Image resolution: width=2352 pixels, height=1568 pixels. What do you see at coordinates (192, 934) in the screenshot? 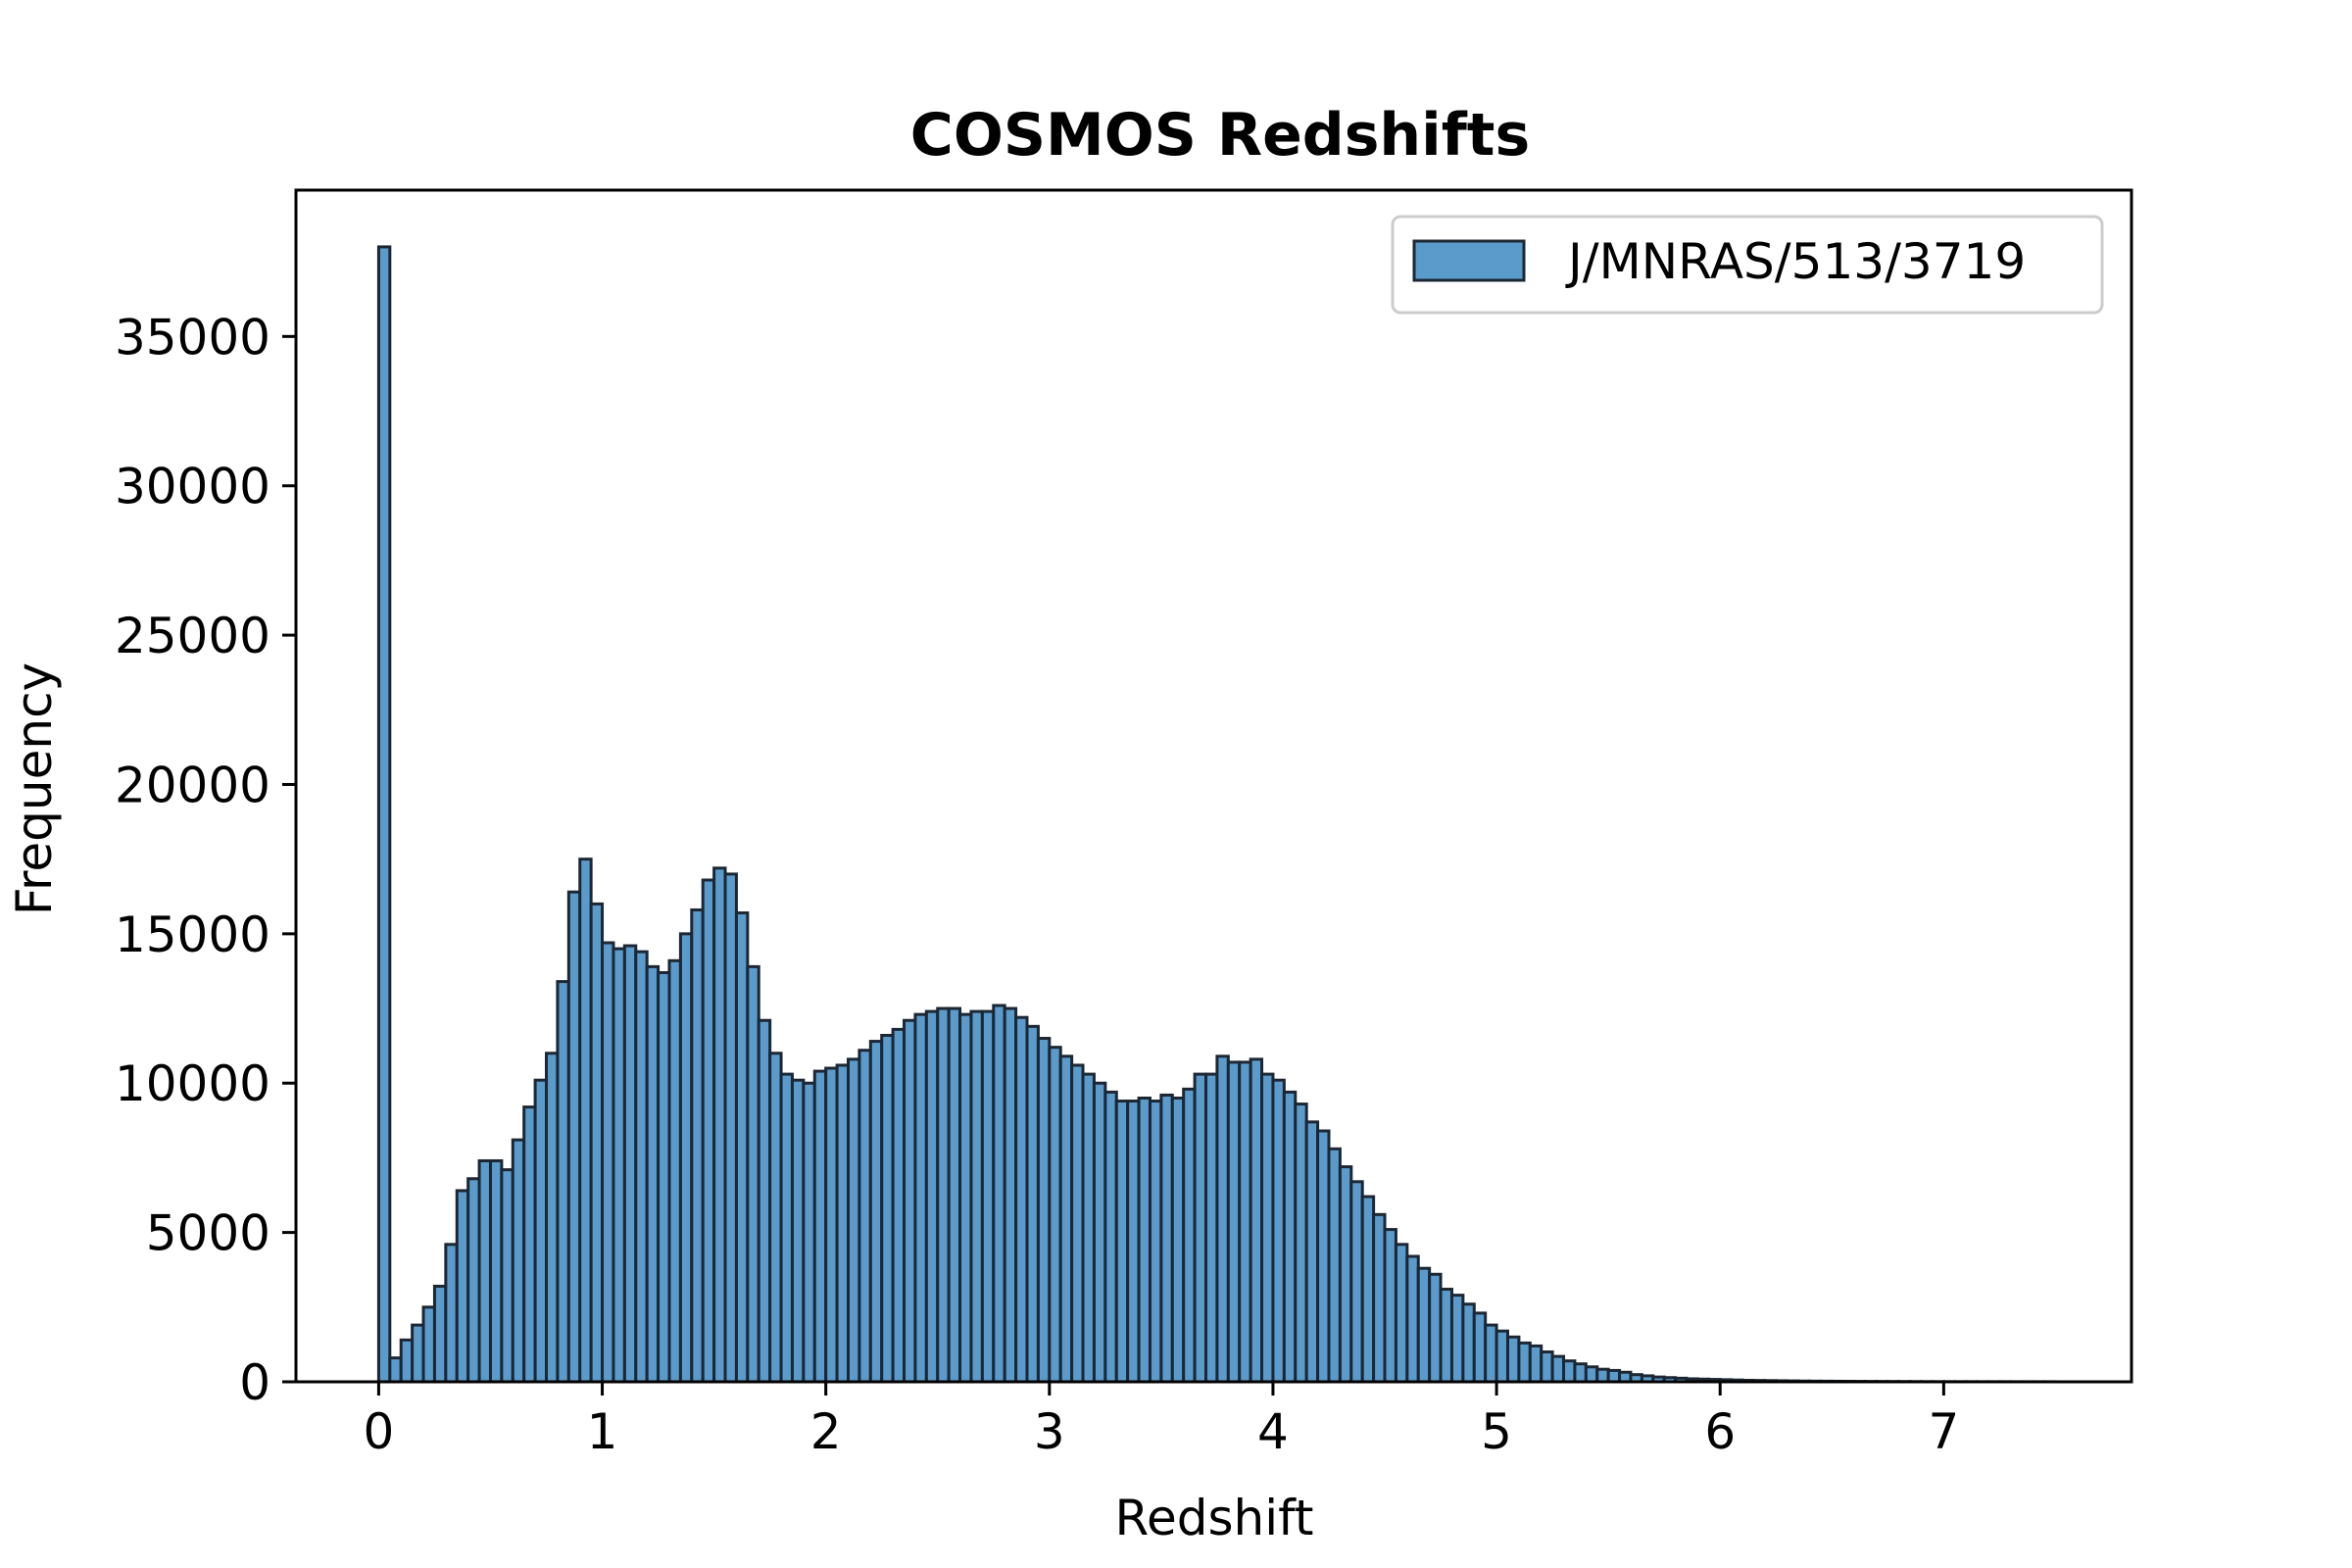
I see `y-tick-label: 15000` at bounding box center [192, 934].